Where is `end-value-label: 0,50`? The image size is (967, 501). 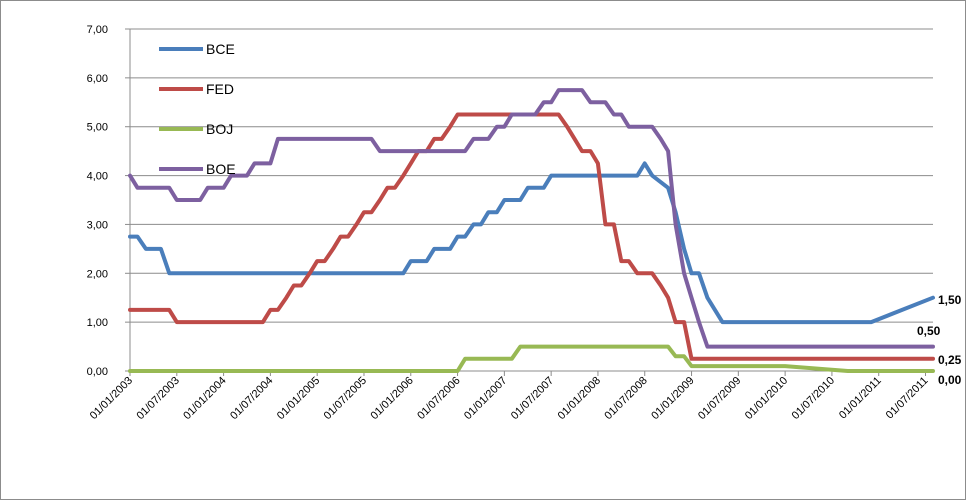 end-value-label: 0,50 is located at coordinates (929, 331).